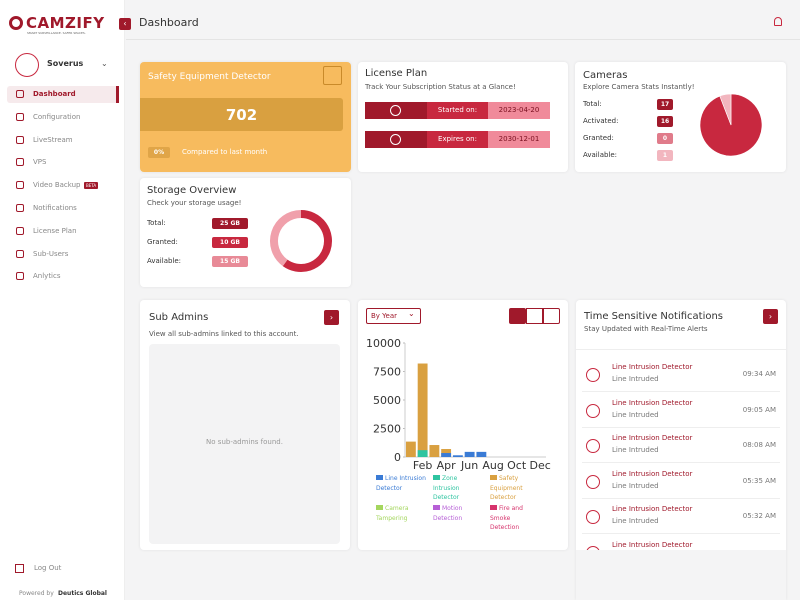  I want to click on y-tick-label: 7500, so click(387, 372).